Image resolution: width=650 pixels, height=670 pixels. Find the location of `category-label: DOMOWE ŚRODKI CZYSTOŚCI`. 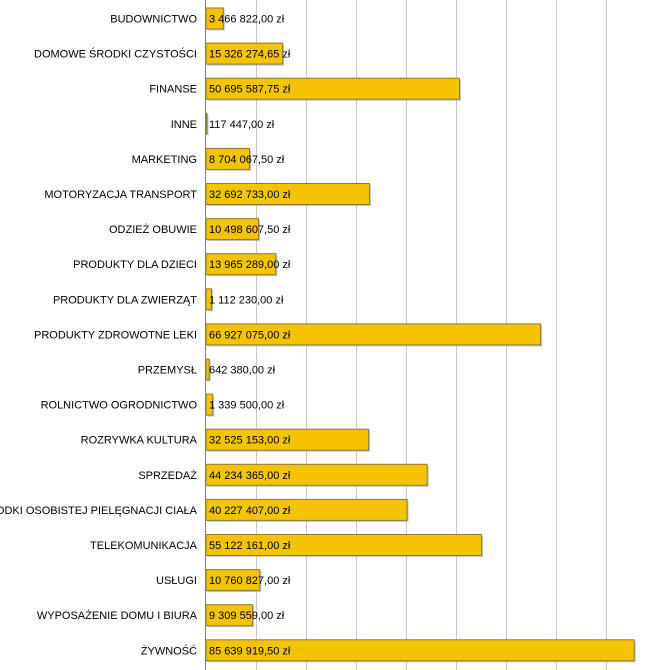

category-label: DOMOWE ŚRODKI CZYSTOŚCI is located at coordinates (115, 54).